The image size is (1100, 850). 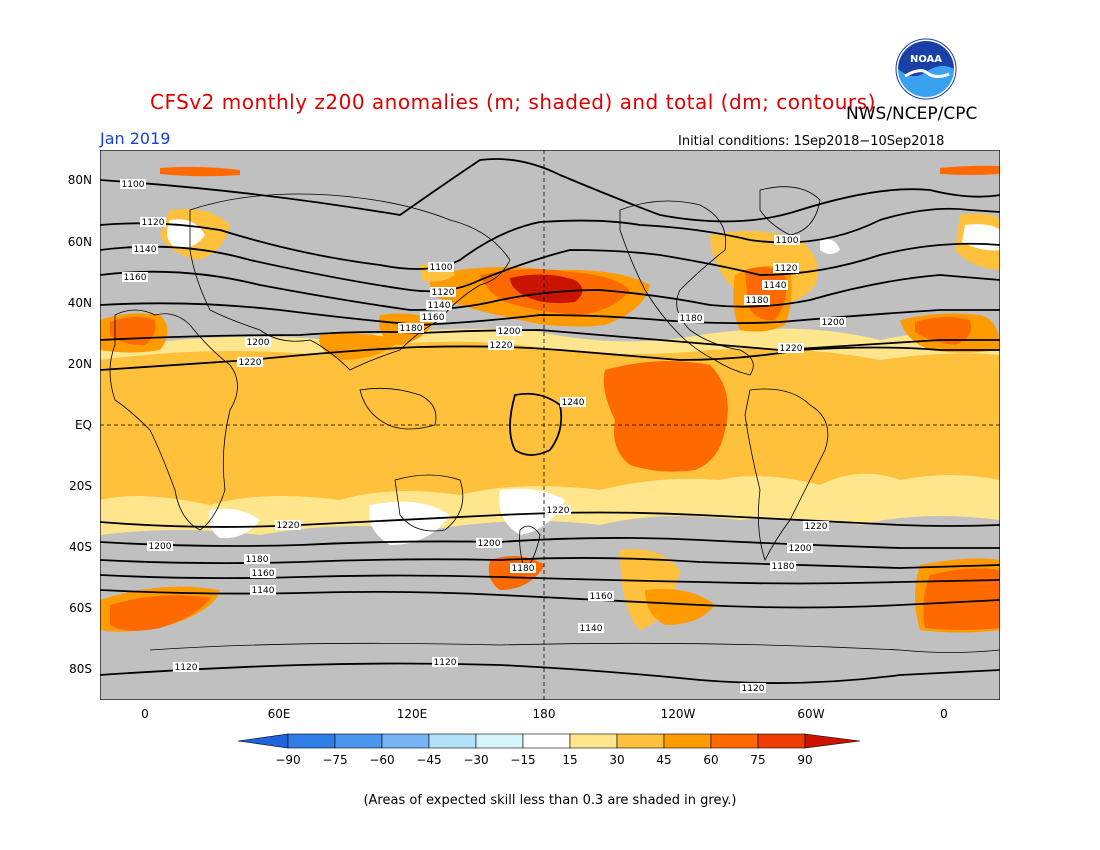 What do you see at coordinates (476, 760) in the screenshot?
I see `colorbar-label: −30` at bounding box center [476, 760].